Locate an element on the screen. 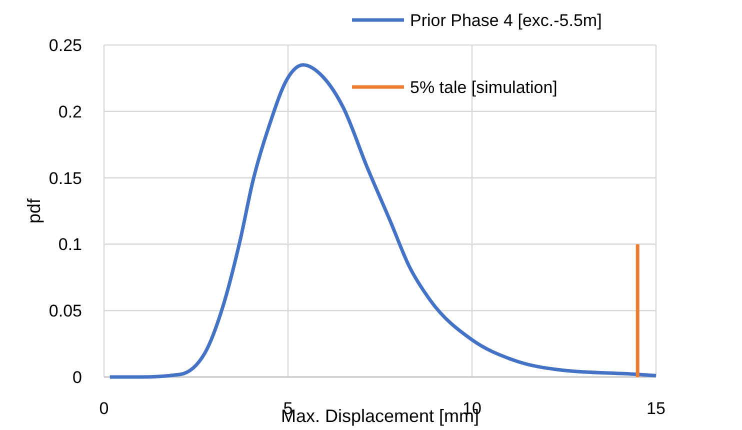 This screenshot has height=430, width=742. y-tick-label: 0.1 is located at coordinates (70, 244).